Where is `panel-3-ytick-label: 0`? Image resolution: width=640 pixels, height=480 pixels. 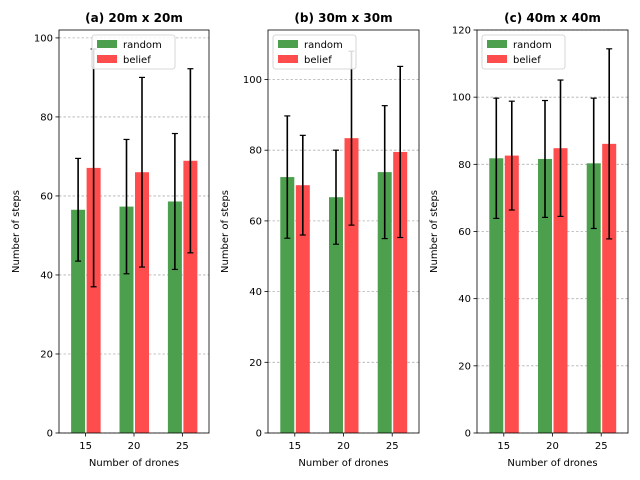 panel-3-ytick-label: 0 is located at coordinates (468, 434).